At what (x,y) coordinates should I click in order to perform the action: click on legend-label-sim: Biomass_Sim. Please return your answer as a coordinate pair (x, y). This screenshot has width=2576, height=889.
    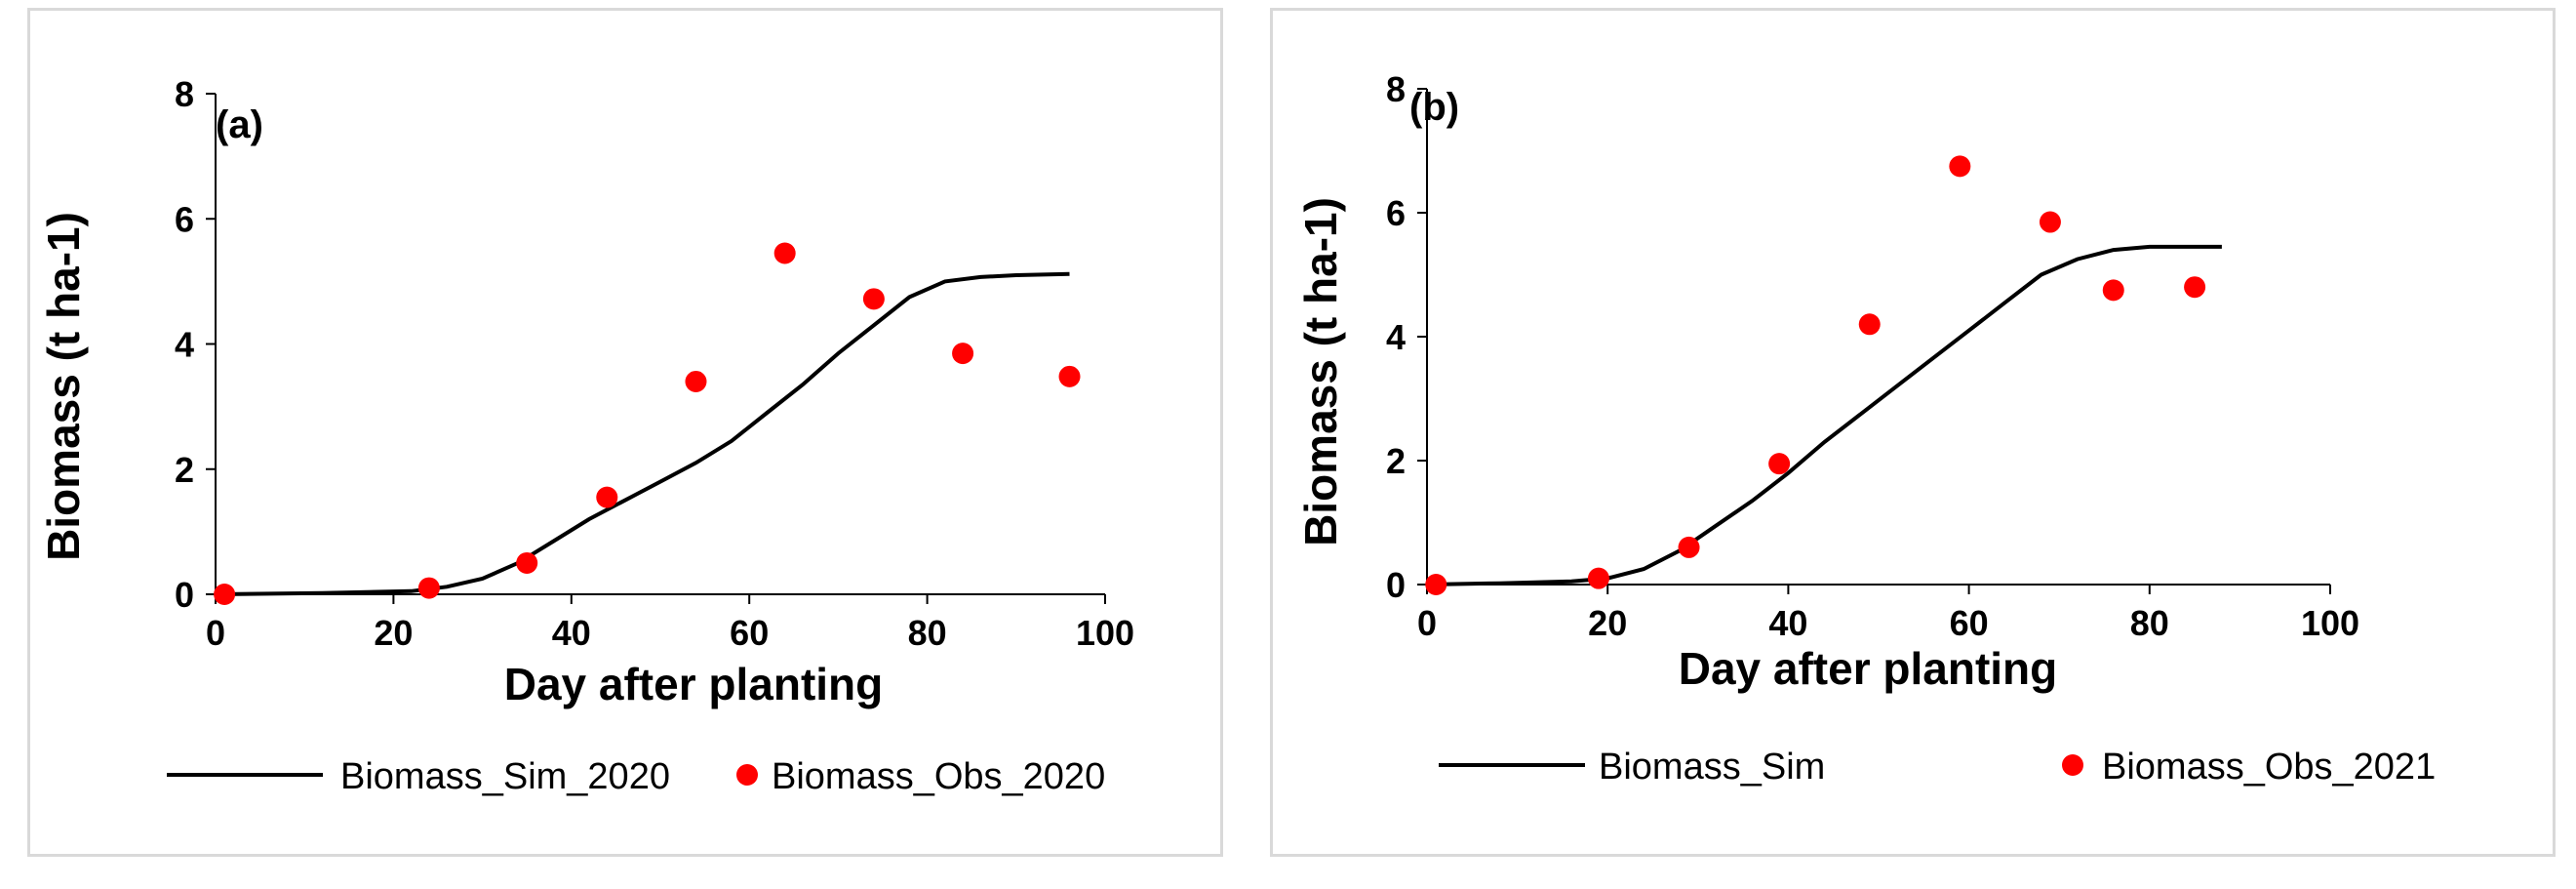
    Looking at the image, I should click on (1712, 767).